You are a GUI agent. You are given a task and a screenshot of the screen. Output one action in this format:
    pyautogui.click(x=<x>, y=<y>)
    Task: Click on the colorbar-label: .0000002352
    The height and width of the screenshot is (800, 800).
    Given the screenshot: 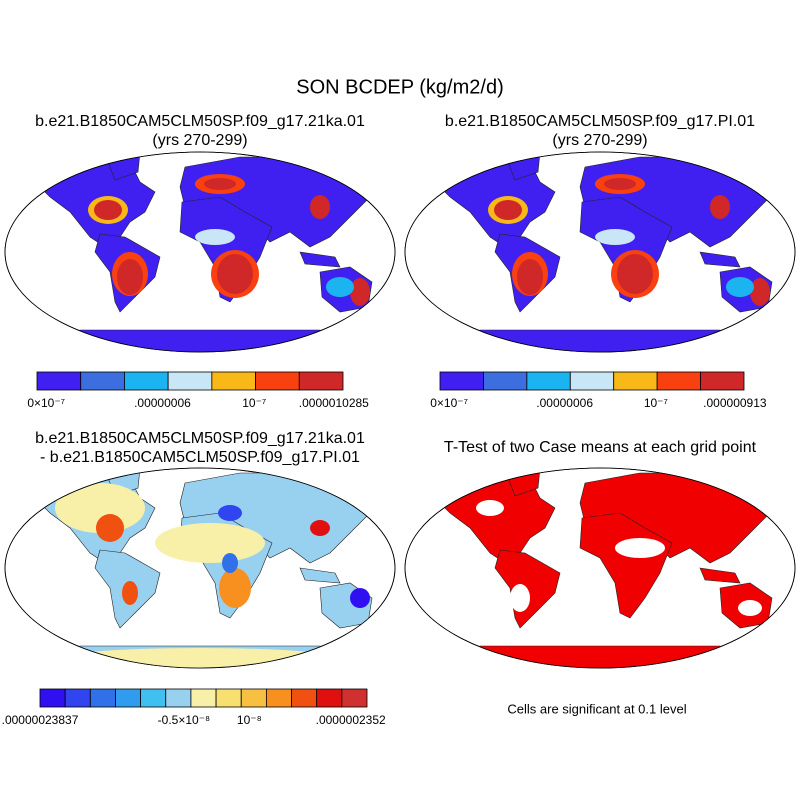 What is the action you would take?
    pyautogui.click(x=351, y=720)
    